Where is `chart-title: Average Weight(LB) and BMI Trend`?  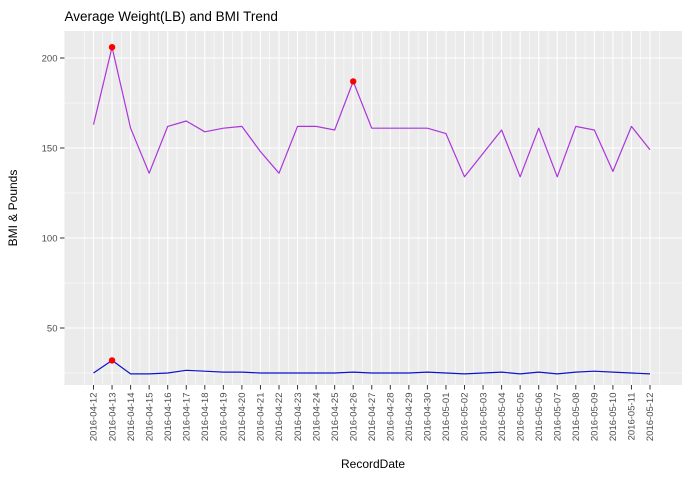 chart-title: Average Weight(LB) and BMI Trend is located at coordinates (171, 16).